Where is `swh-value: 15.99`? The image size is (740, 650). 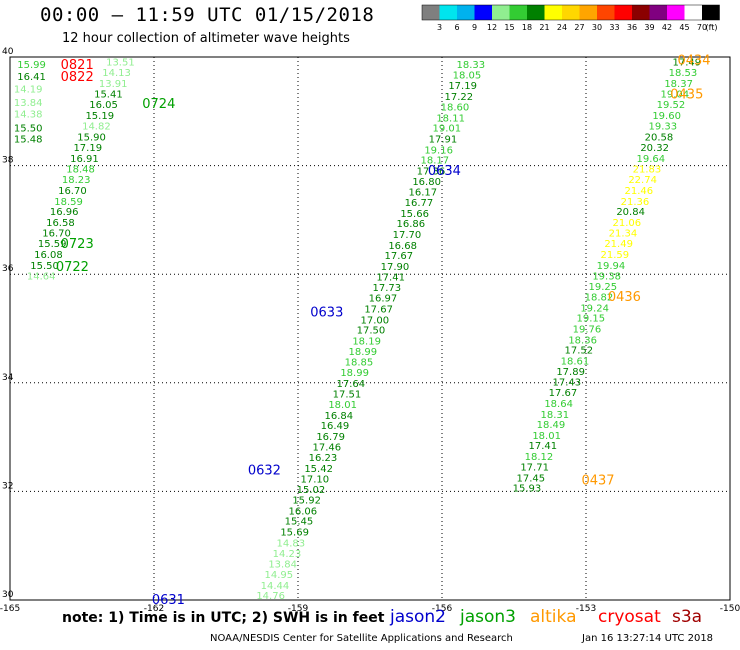
swh-value: 15.99 is located at coordinates (31, 65).